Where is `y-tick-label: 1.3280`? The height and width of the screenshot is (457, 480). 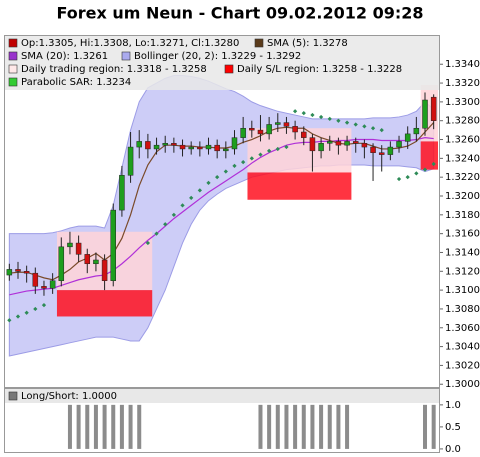
y-tick-label: 1.3280 is located at coordinates (462, 121).